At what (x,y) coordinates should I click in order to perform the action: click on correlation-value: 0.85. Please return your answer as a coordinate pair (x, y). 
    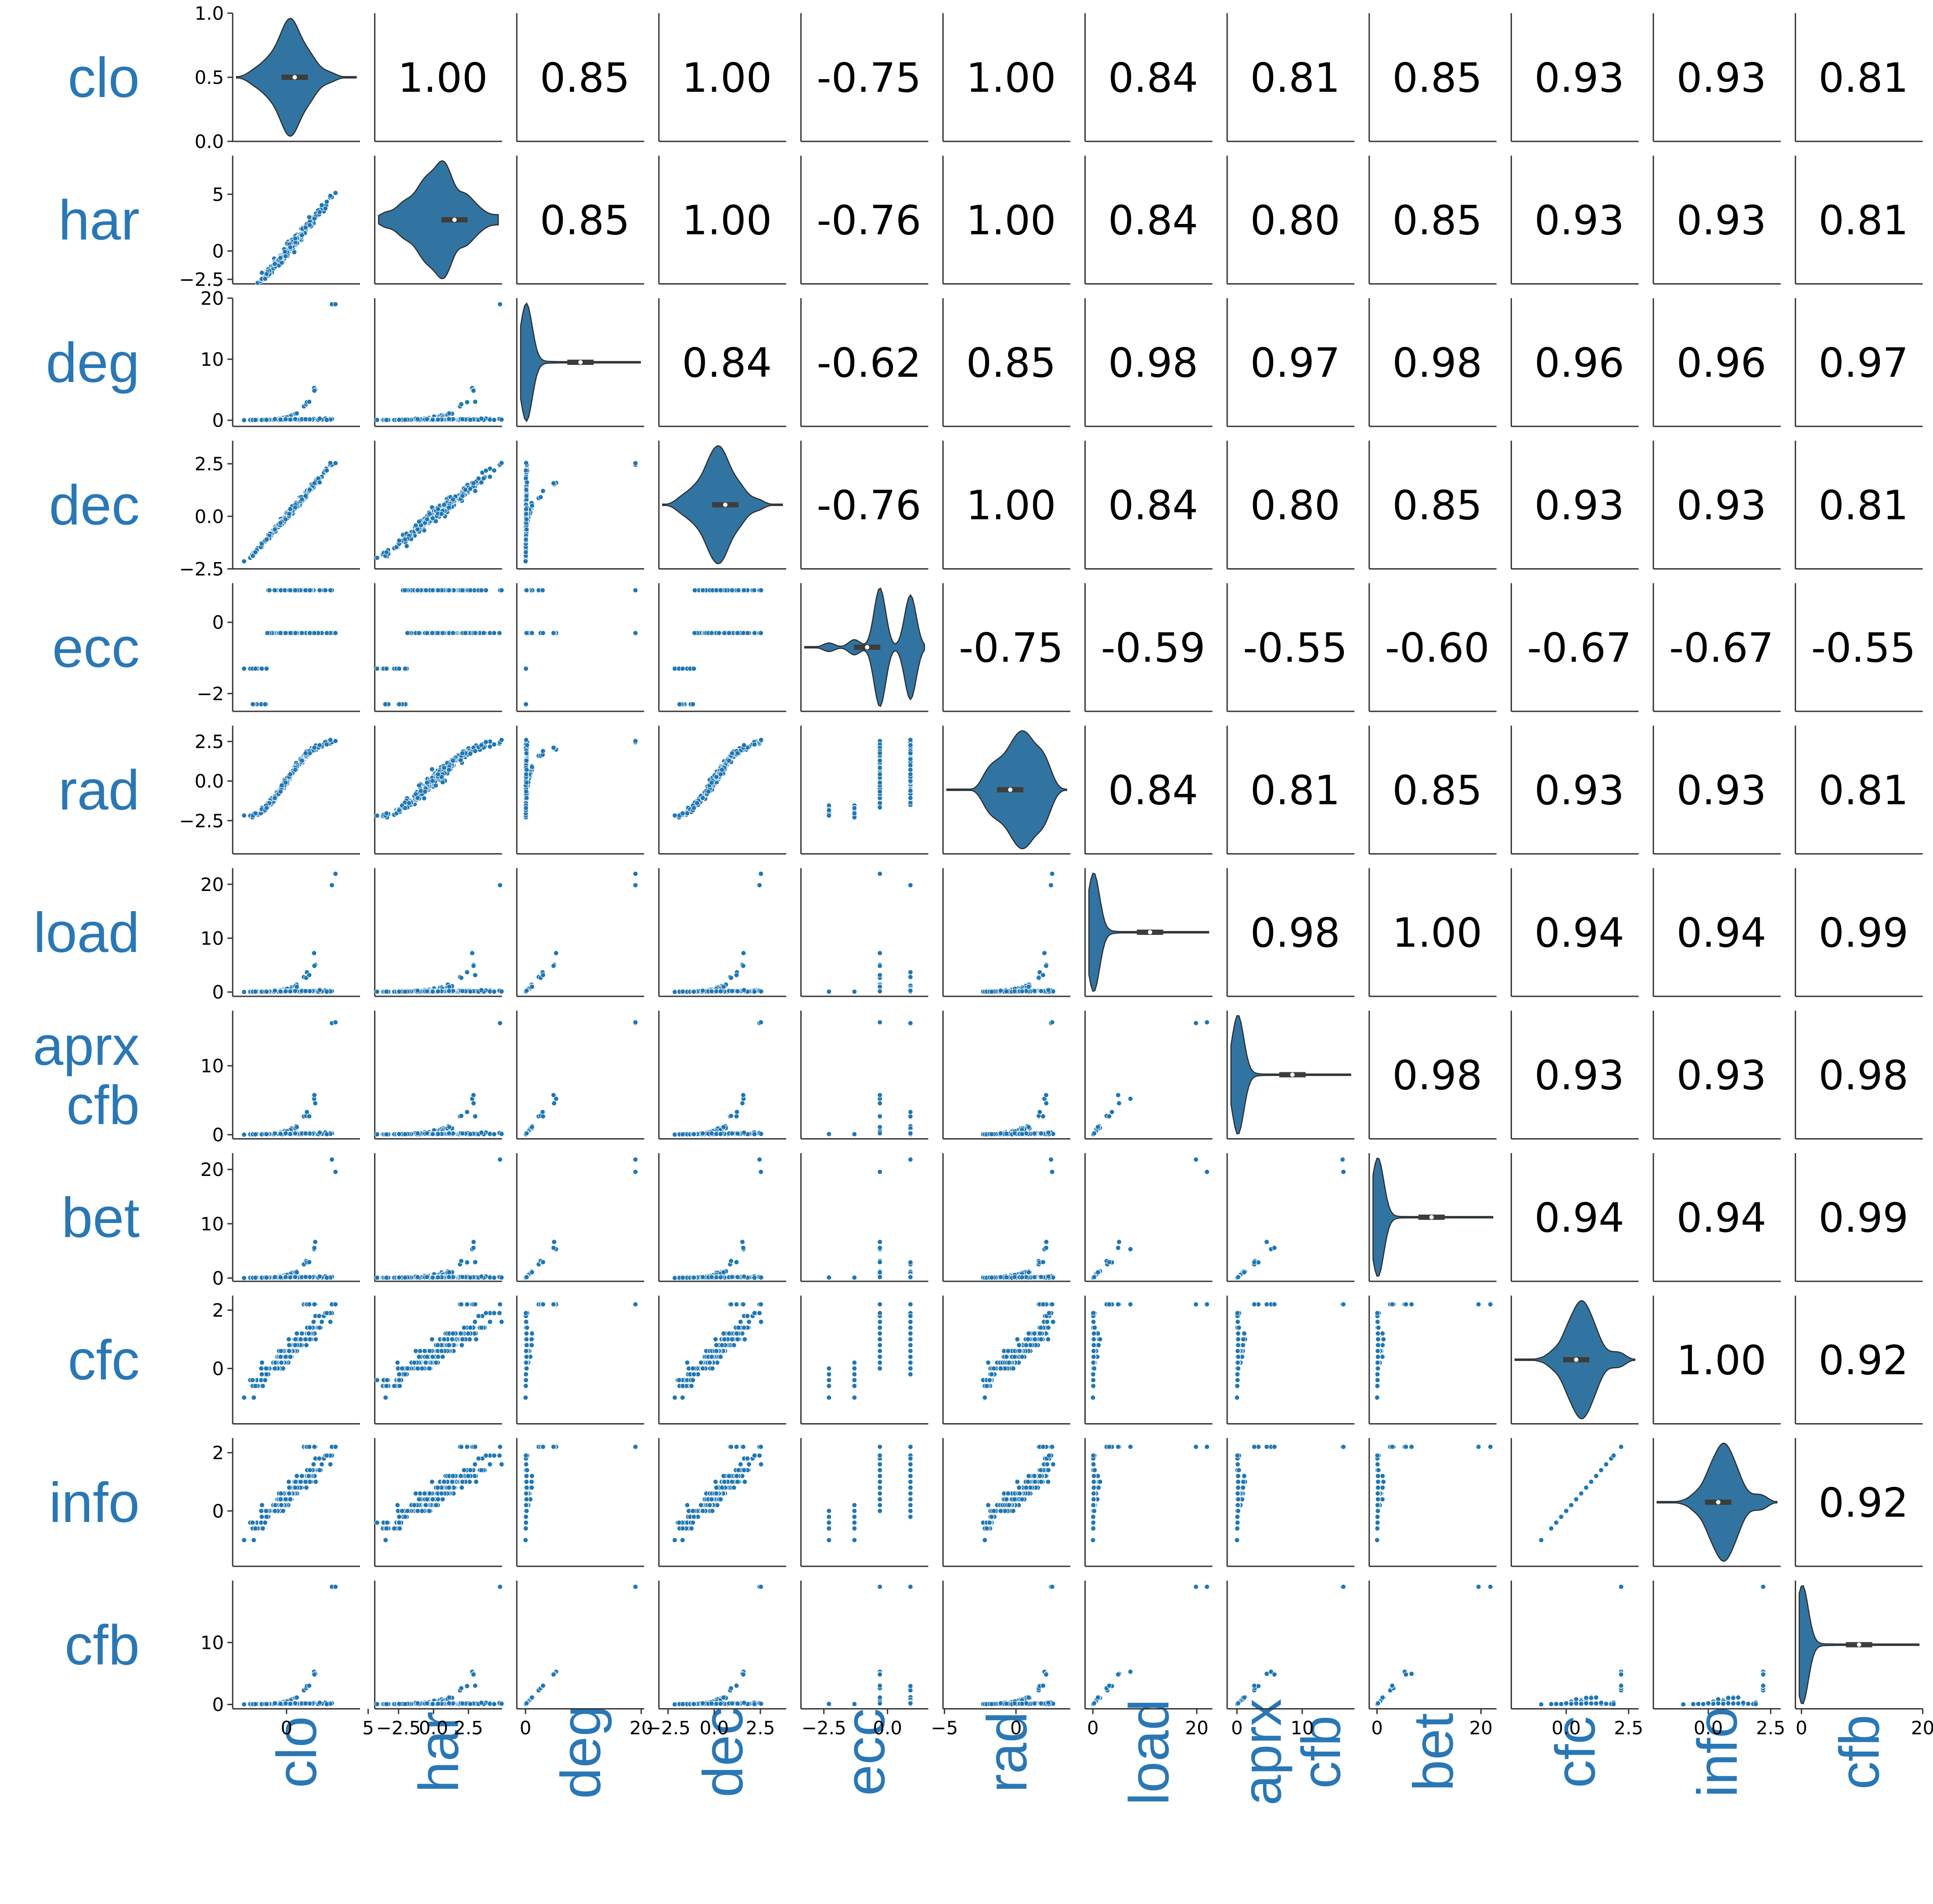
    Looking at the image, I should click on (1011, 362).